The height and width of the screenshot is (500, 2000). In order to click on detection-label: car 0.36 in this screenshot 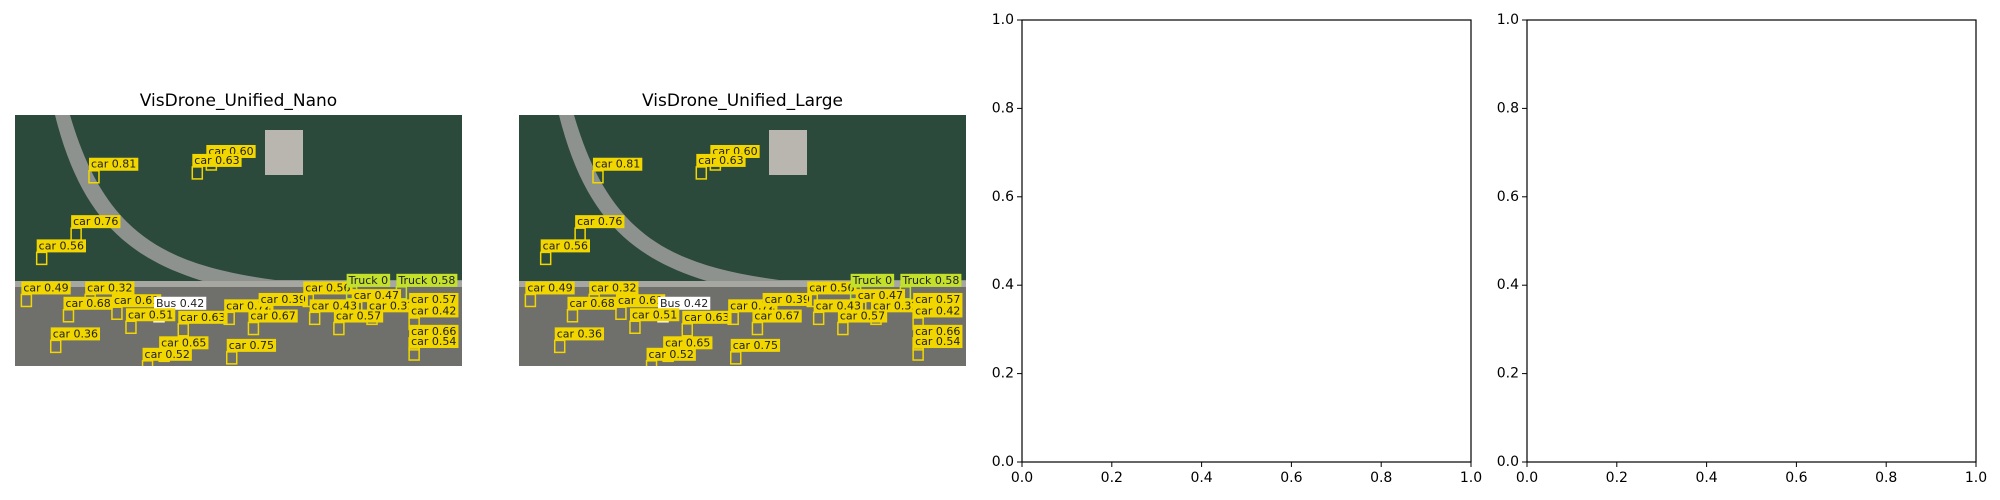, I will do `click(579, 333)`.